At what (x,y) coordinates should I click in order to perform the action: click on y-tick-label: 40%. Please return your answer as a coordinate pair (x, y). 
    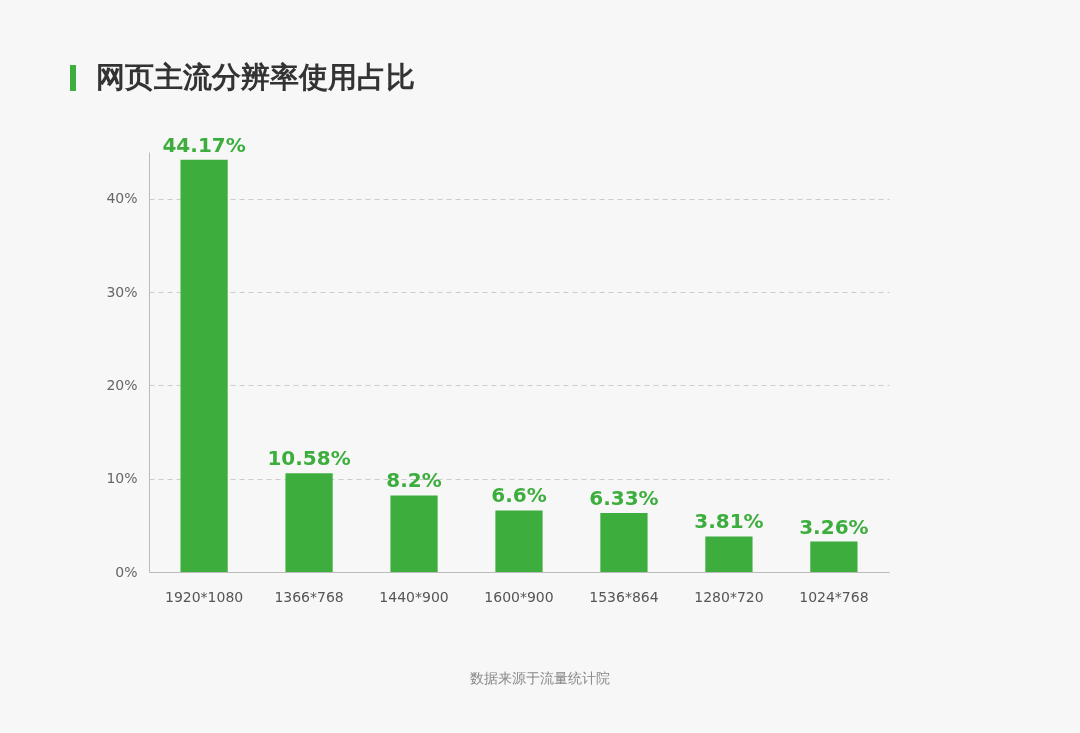
    Looking at the image, I should click on (122, 198).